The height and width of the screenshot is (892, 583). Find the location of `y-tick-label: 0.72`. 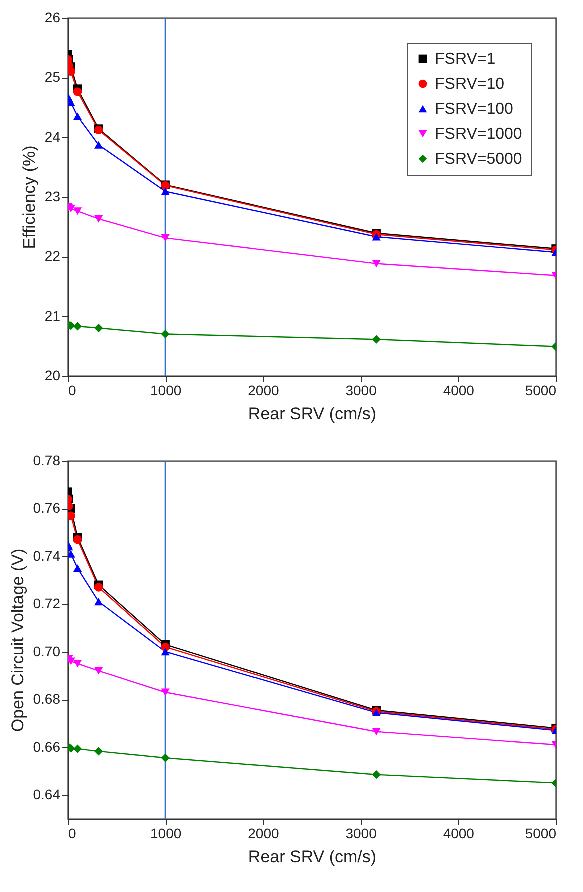

y-tick-label: 0.72 is located at coordinates (47, 604).